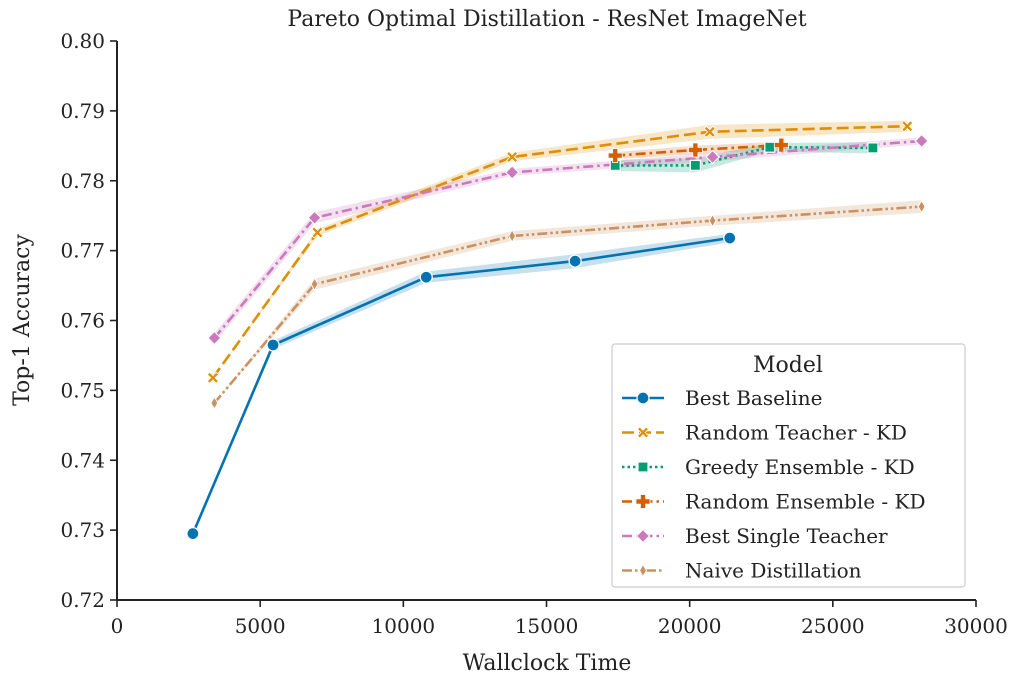 The height and width of the screenshot is (676, 1014). I want to click on y-tick-label: 0.74, so click(82, 460).